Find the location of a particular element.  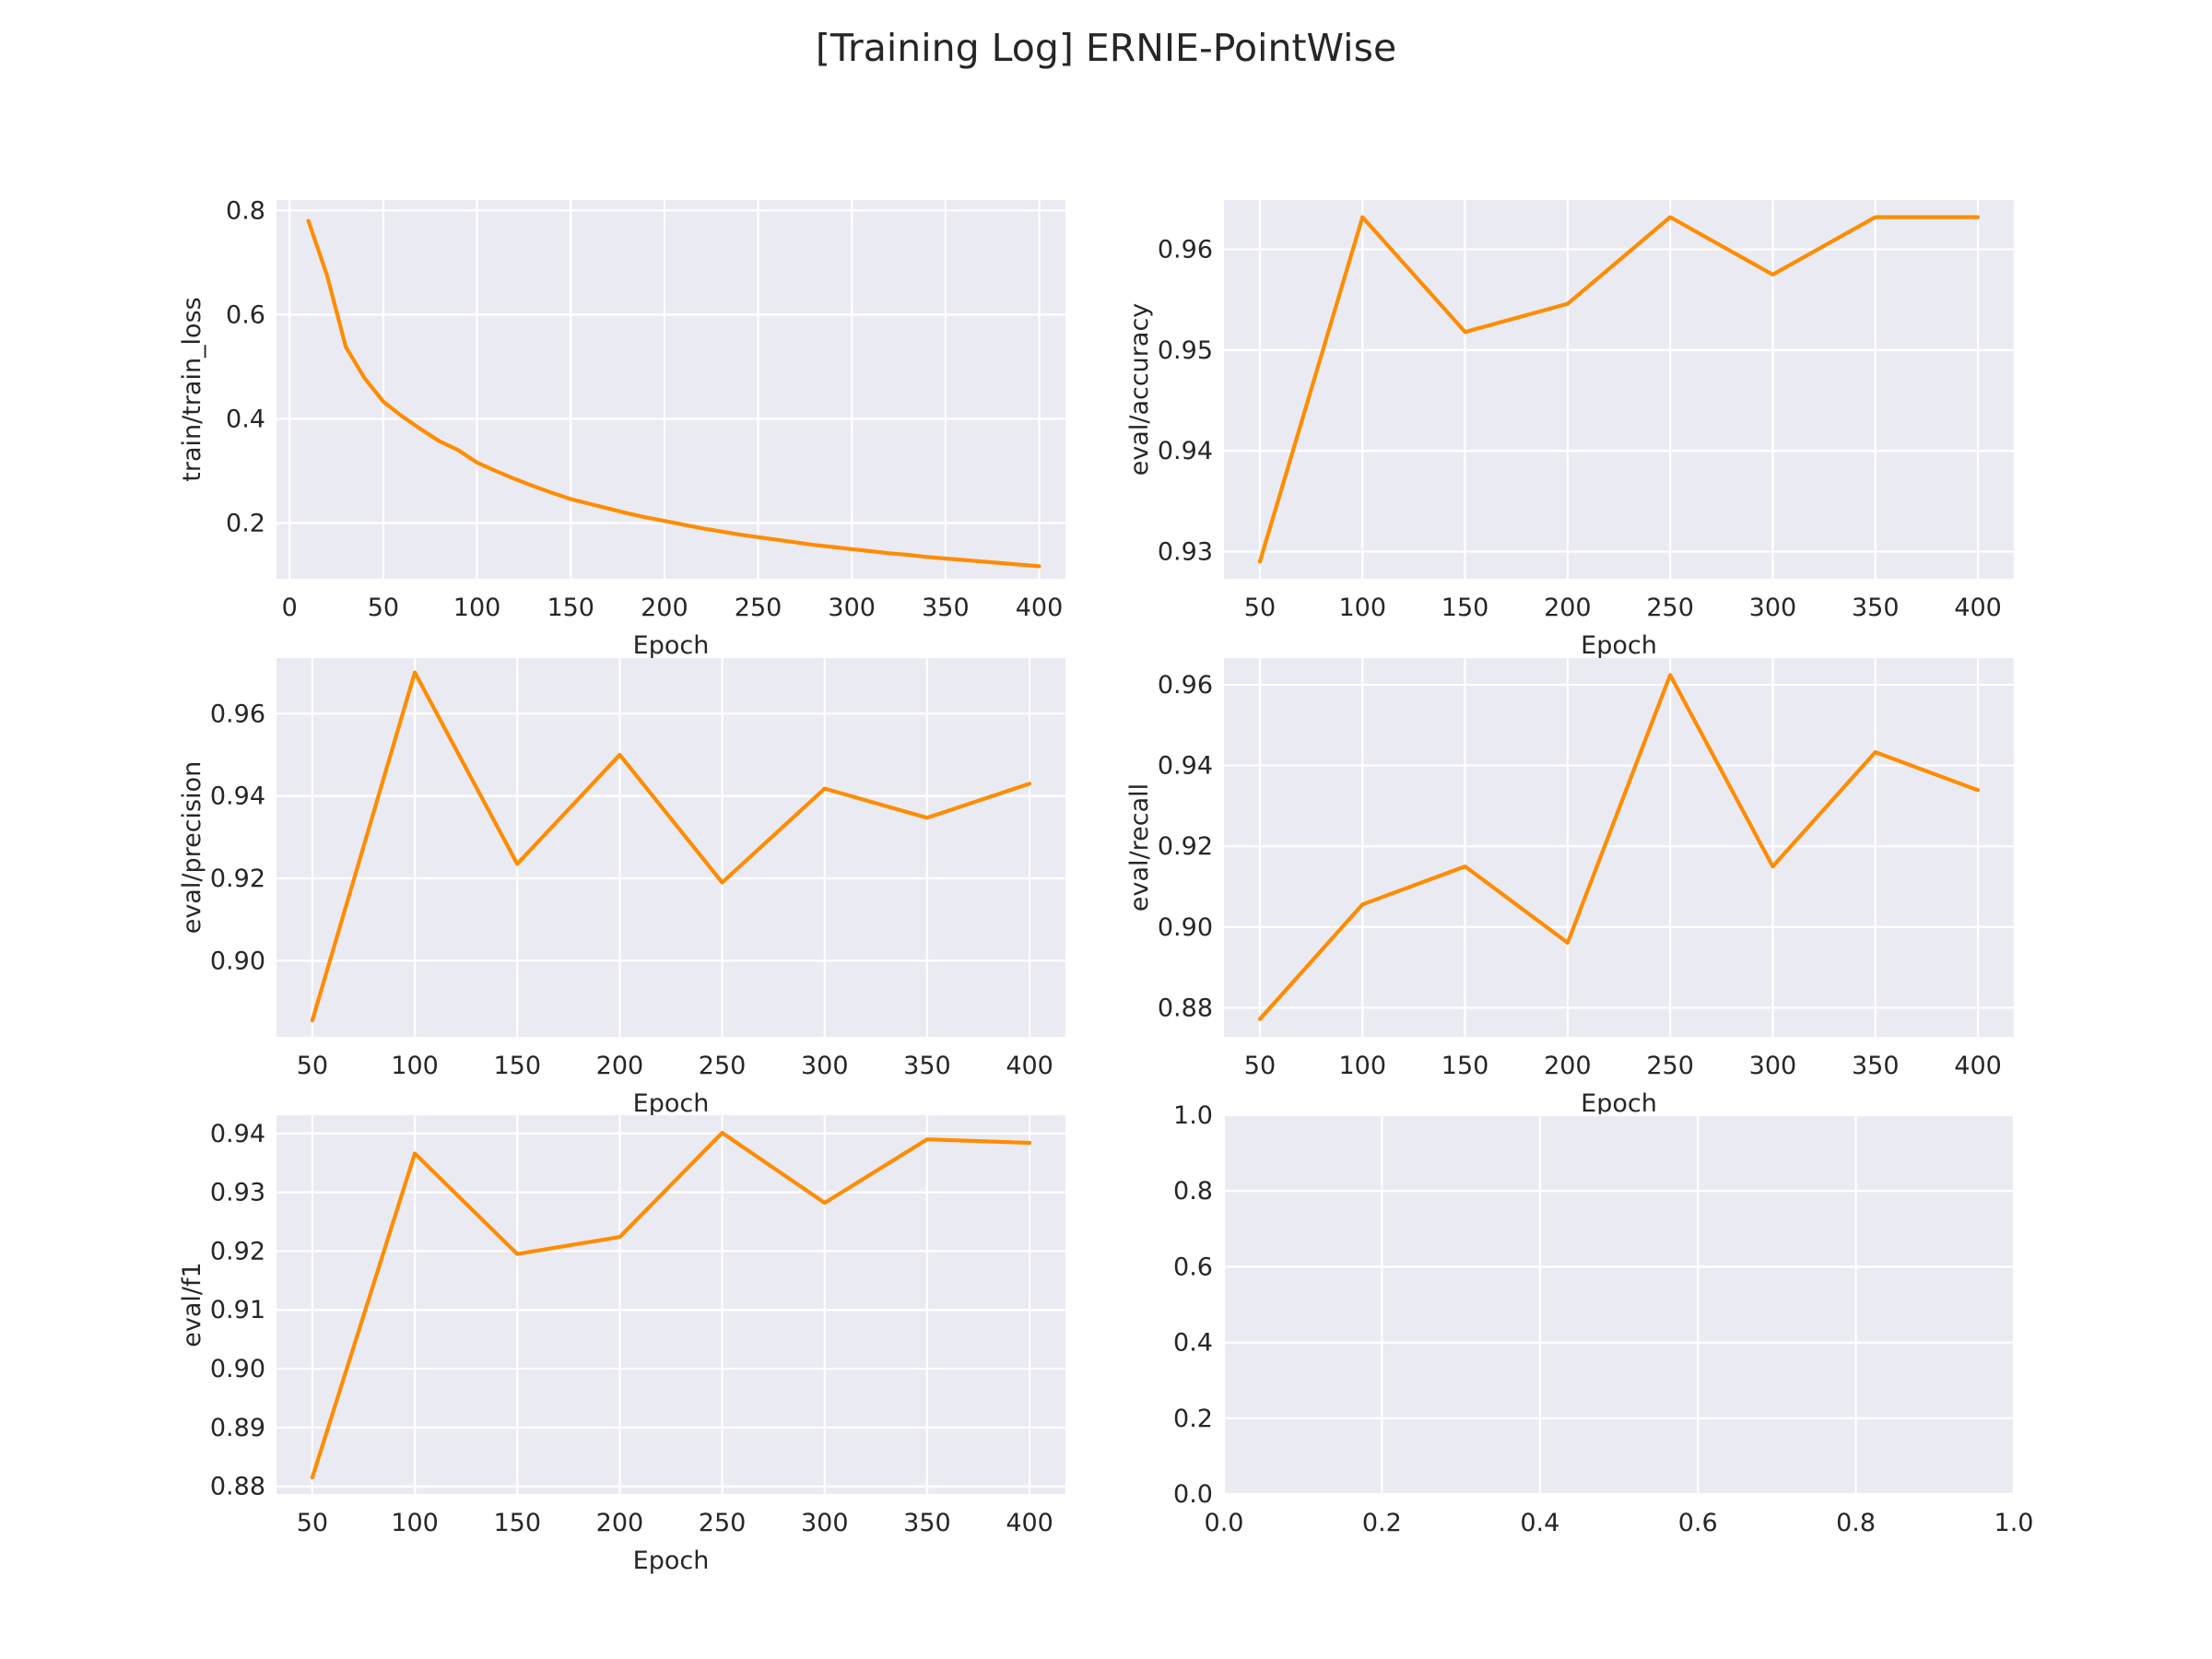

x-tick-label: 0 is located at coordinates (290, 608).